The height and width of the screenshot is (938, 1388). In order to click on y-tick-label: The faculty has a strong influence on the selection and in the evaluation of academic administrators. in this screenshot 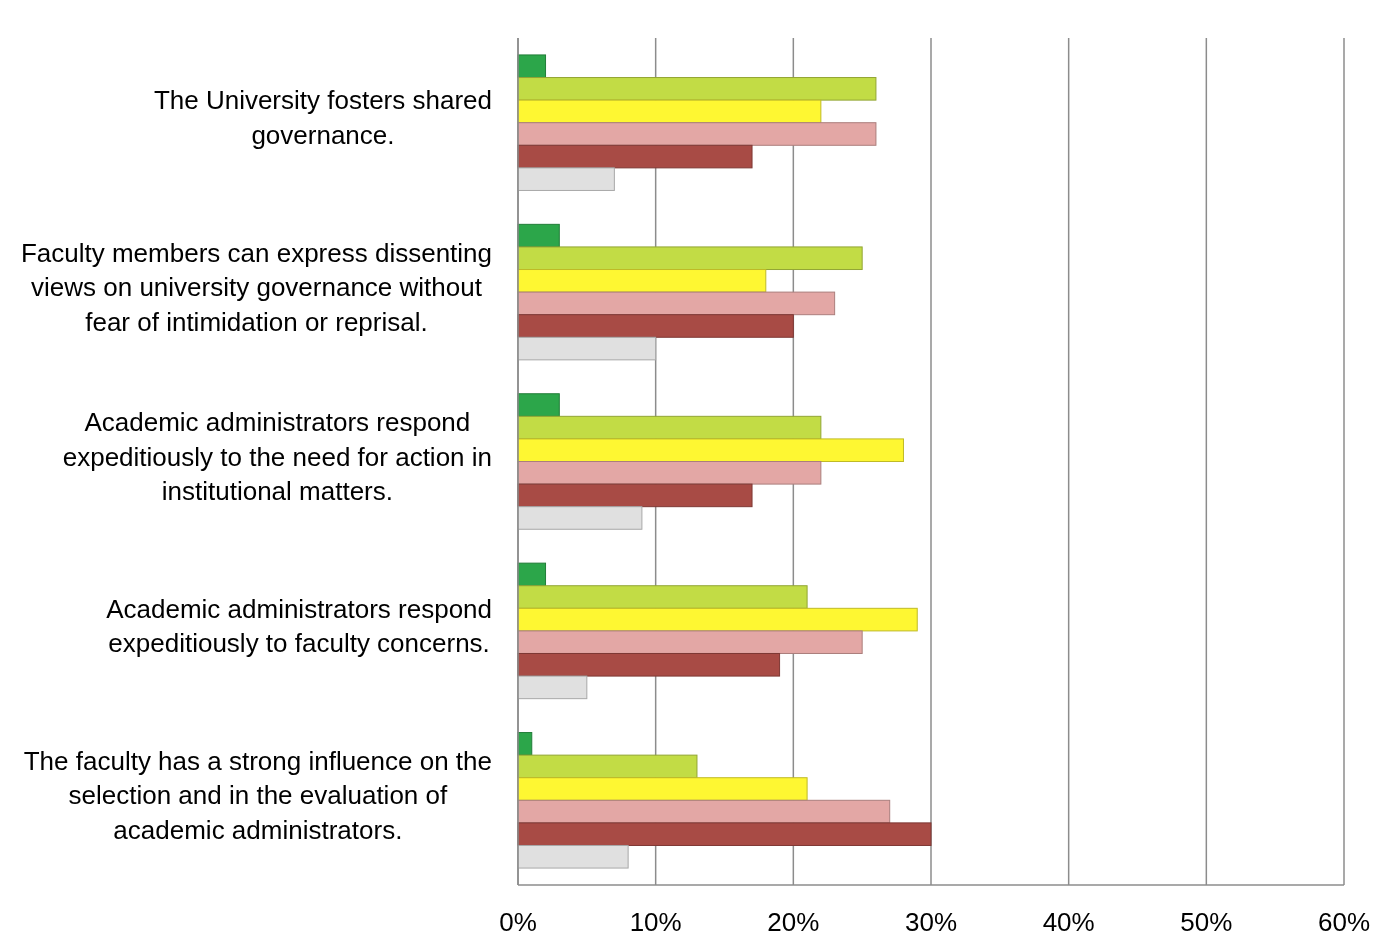, I will do `click(257, 795)`.